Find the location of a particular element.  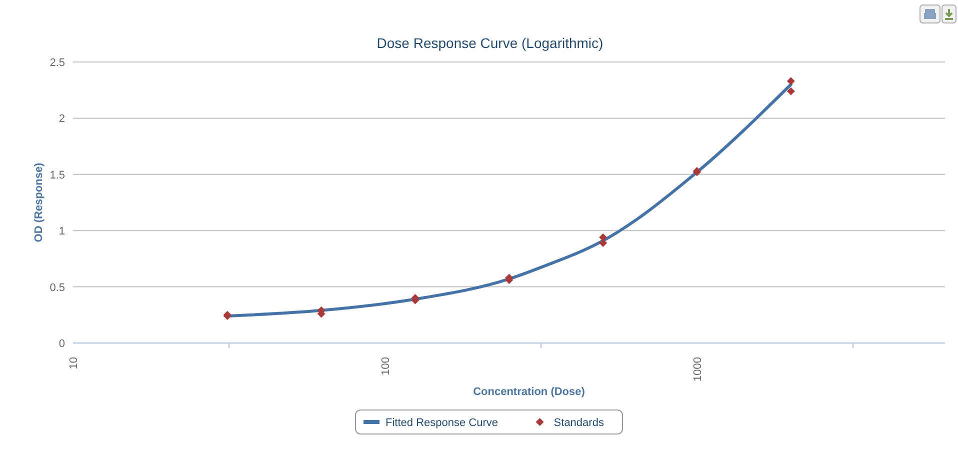

y-tick-label: 1 is located at coordinates (61, 232).